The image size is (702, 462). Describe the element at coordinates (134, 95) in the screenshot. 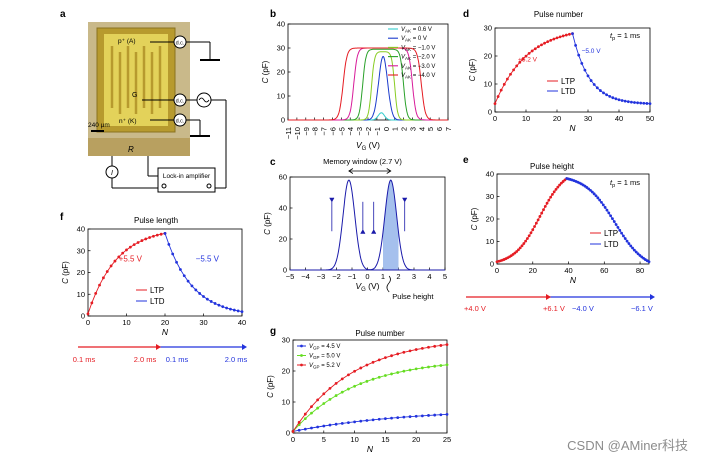

I see `terminal-g-label: G` at that location.